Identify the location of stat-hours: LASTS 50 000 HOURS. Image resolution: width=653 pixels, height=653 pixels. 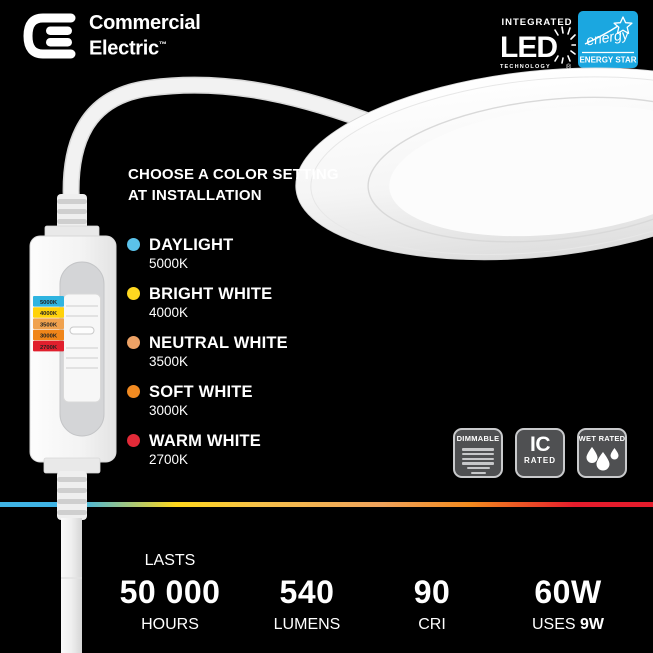
(170, 592).